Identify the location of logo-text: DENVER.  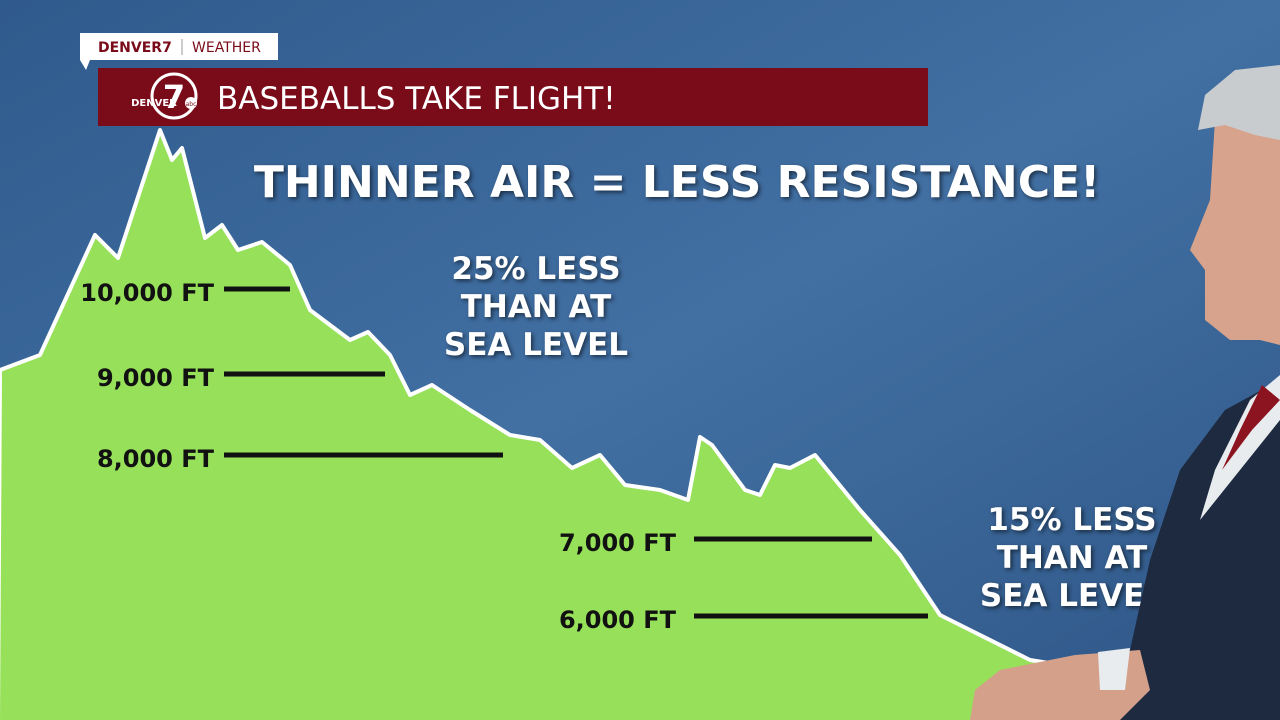
(154, 103).